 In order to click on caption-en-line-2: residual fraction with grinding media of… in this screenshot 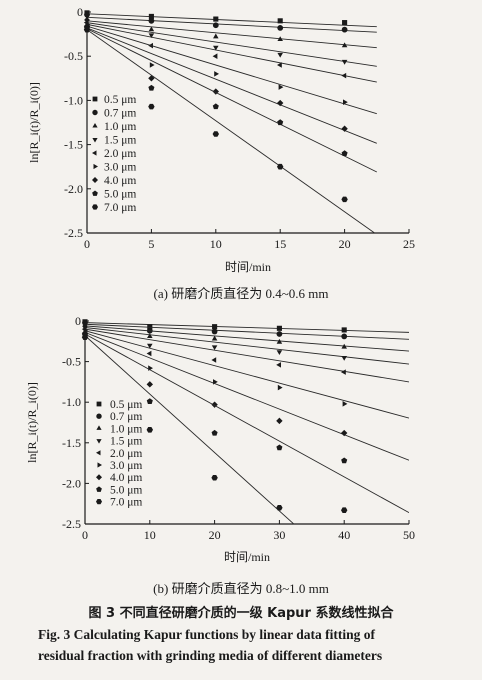, I will do `click(210, 655)`.